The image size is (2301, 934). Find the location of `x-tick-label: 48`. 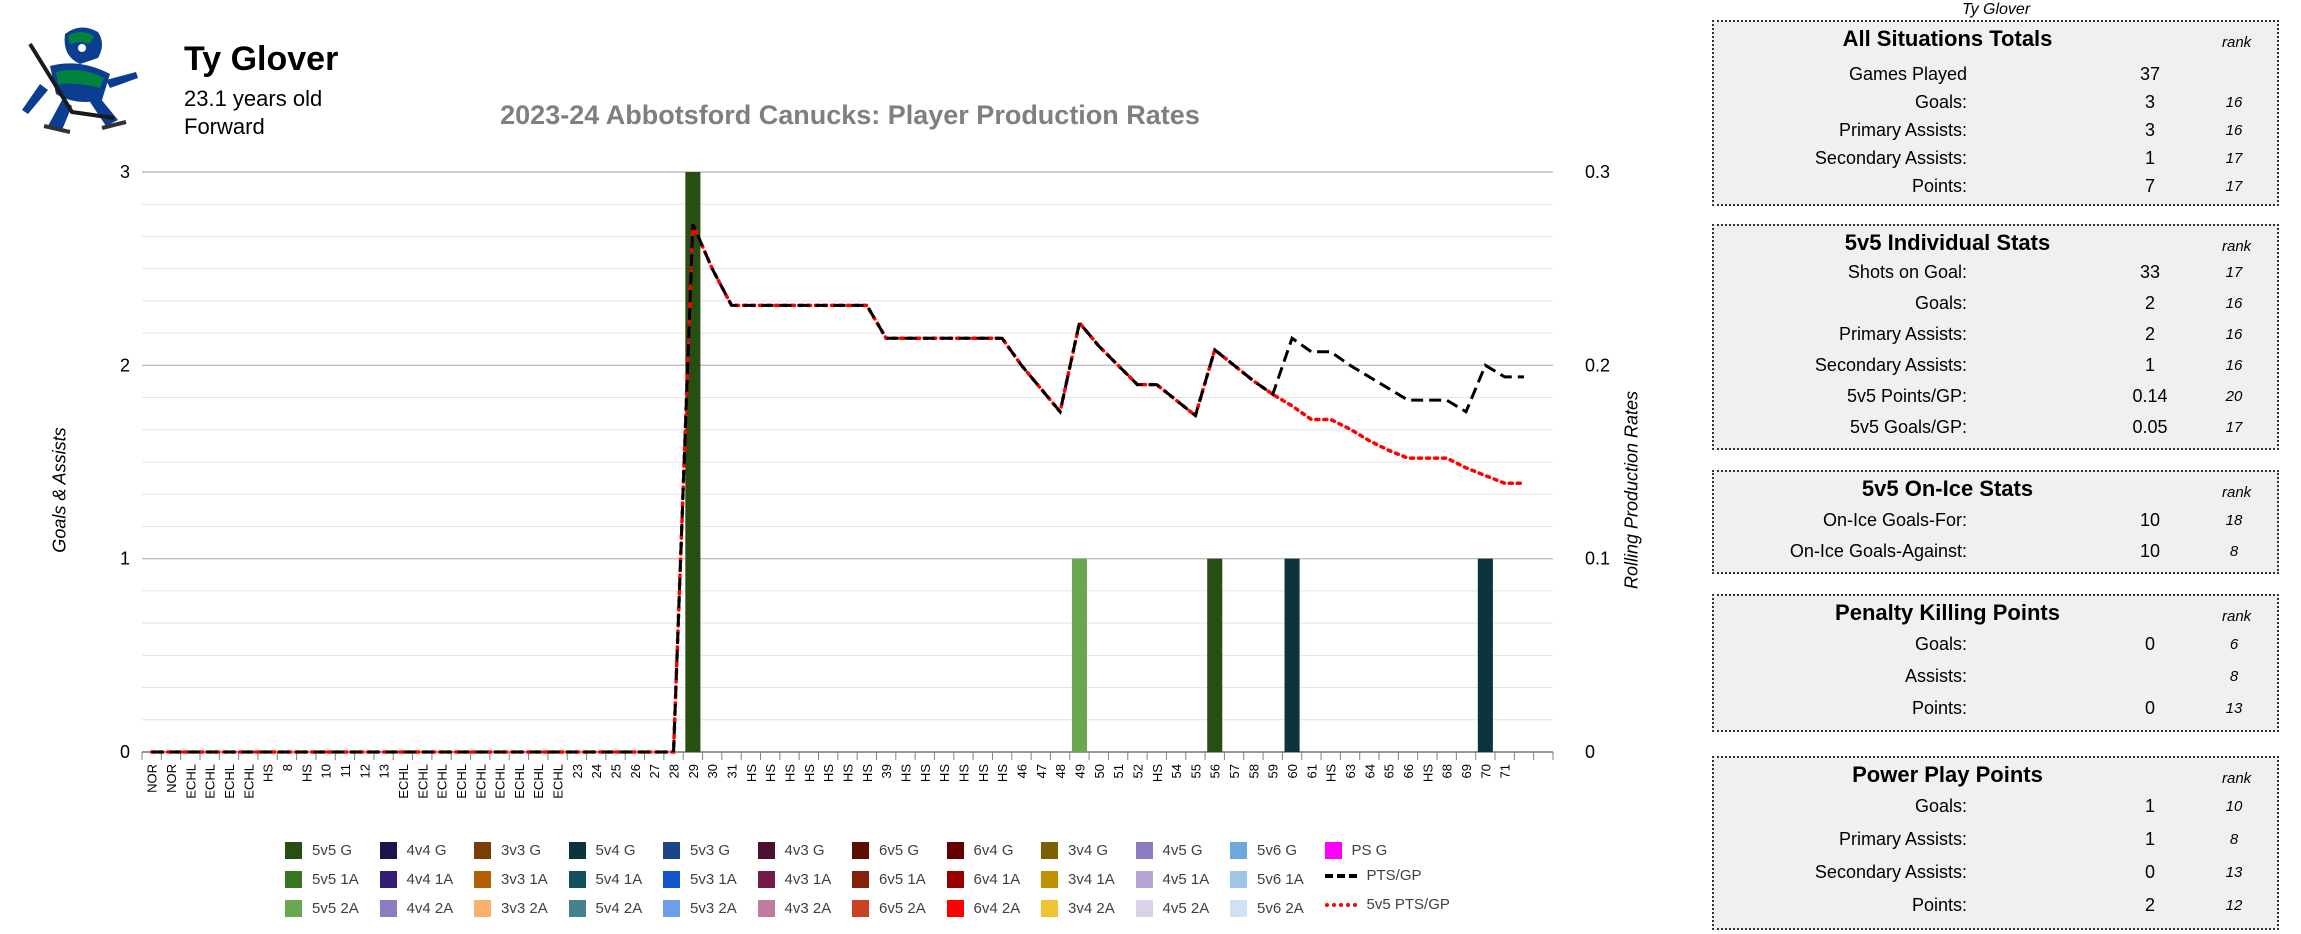

x-tick-label: 48 is located at coordinates (1060, 771).